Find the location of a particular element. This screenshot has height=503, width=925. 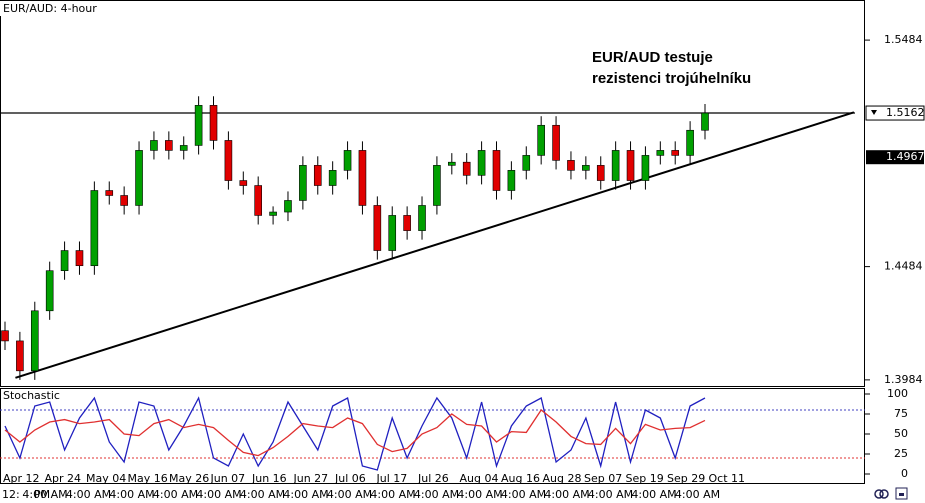

y-tick-label: 75 is located at coordinates (901, 413).